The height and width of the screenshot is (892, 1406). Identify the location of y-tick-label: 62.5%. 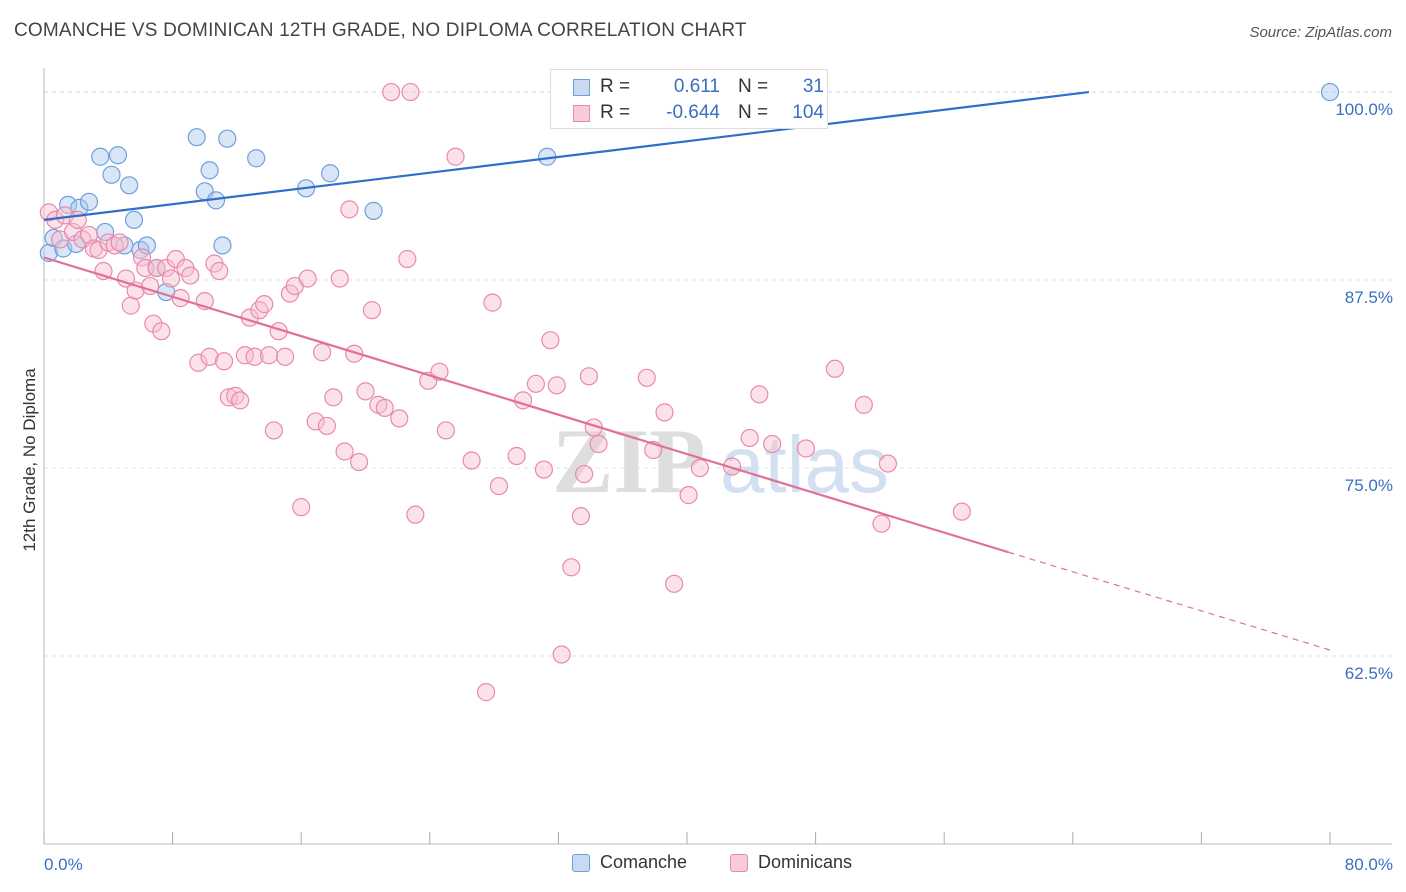
(1369, 673).